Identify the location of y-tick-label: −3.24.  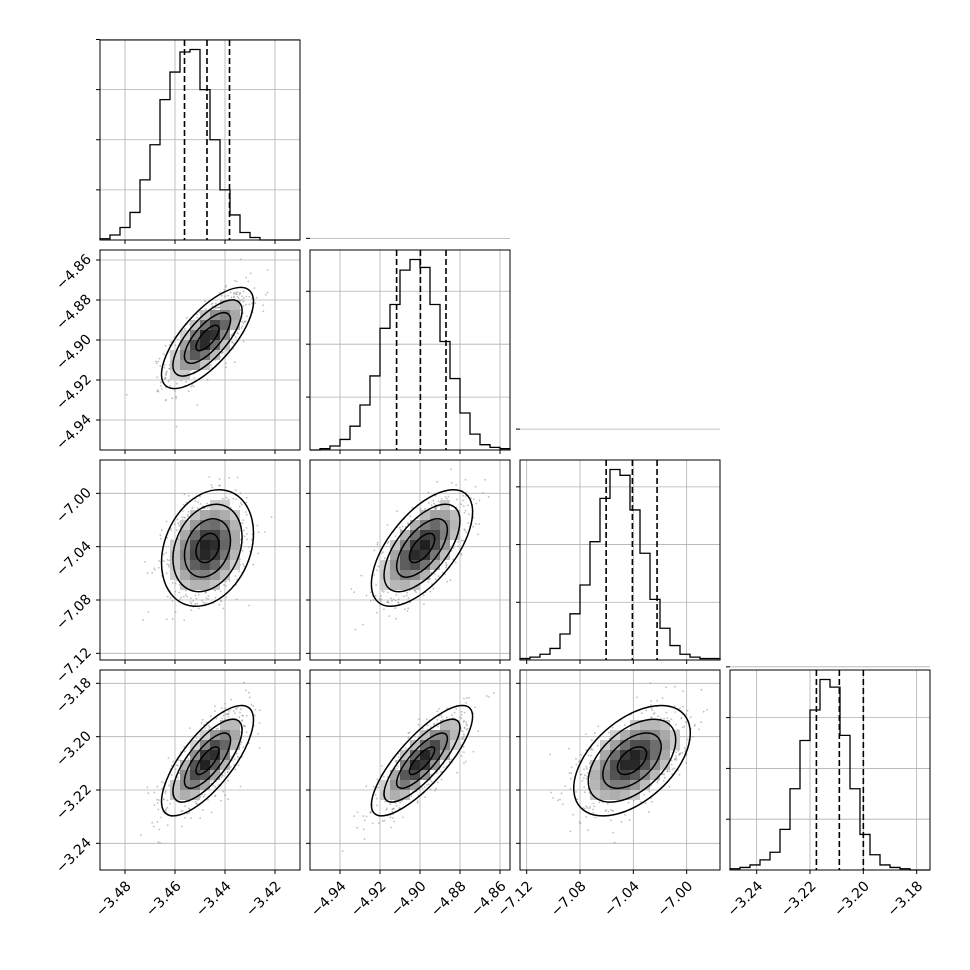
(74, 856).